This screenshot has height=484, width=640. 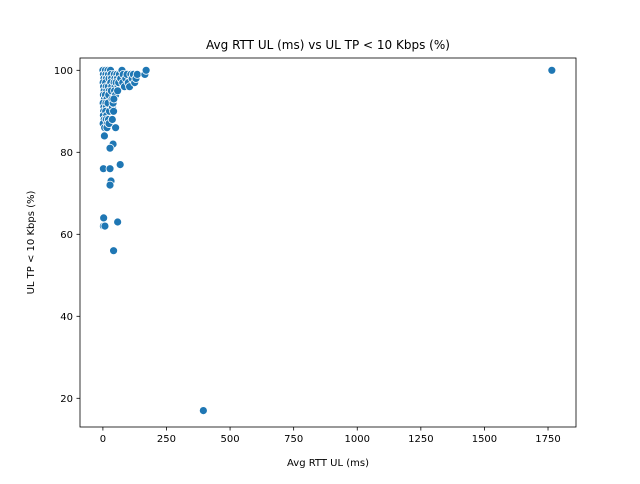 I want to click on x-tick-label: 1000, so click(x=357, y=439).